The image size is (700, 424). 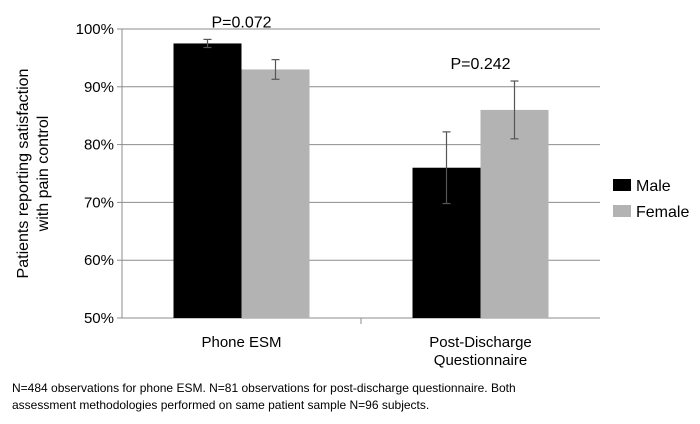 I want to click on y-tick-label: 80%, so click(x=99, y=145).